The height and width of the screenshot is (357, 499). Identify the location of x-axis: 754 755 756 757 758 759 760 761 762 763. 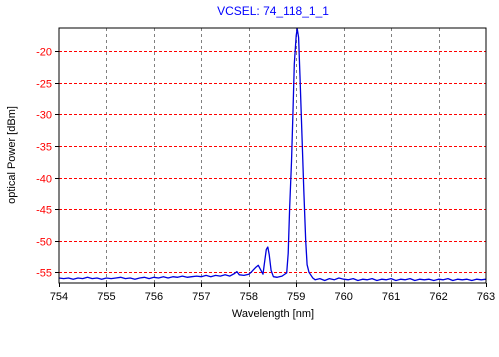
(272, 293).